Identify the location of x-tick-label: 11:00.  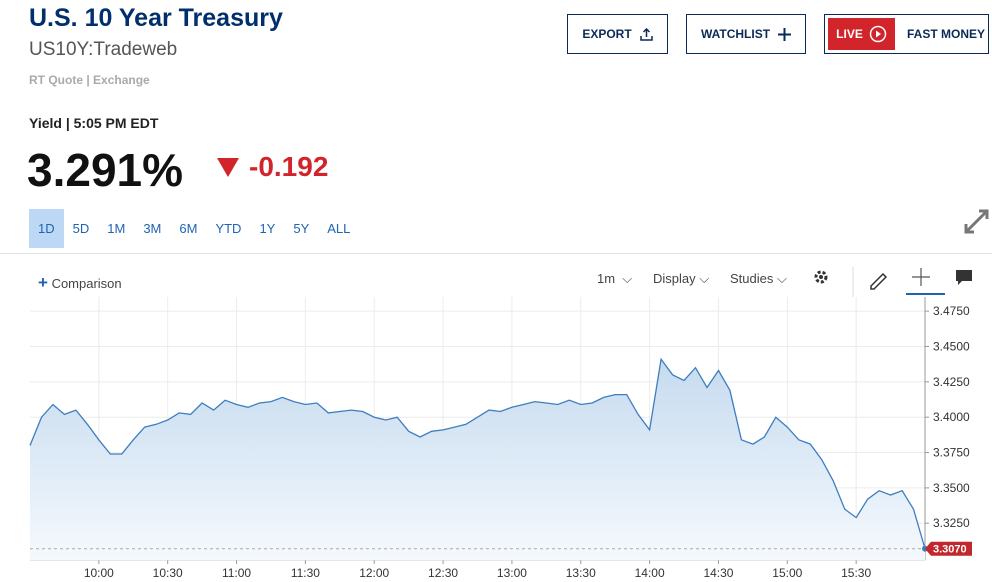
(236, 573).